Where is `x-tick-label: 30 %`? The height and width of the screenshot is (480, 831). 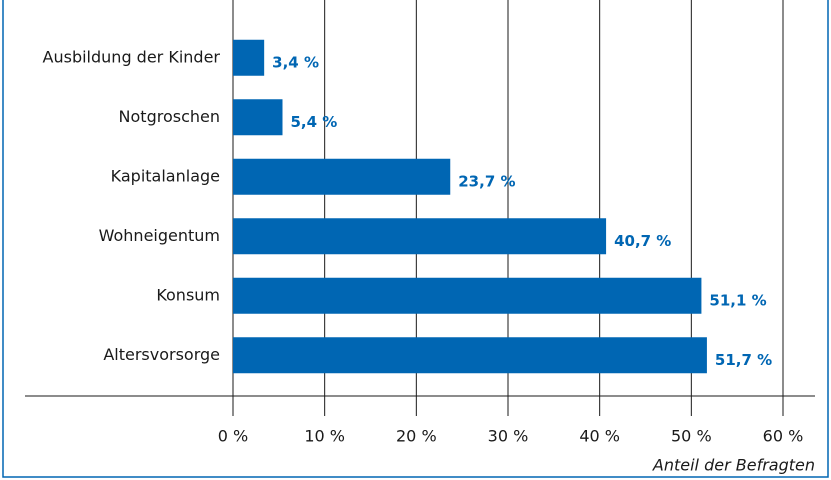
x-tick-label: 30 % is located at coordinates (508, 436).